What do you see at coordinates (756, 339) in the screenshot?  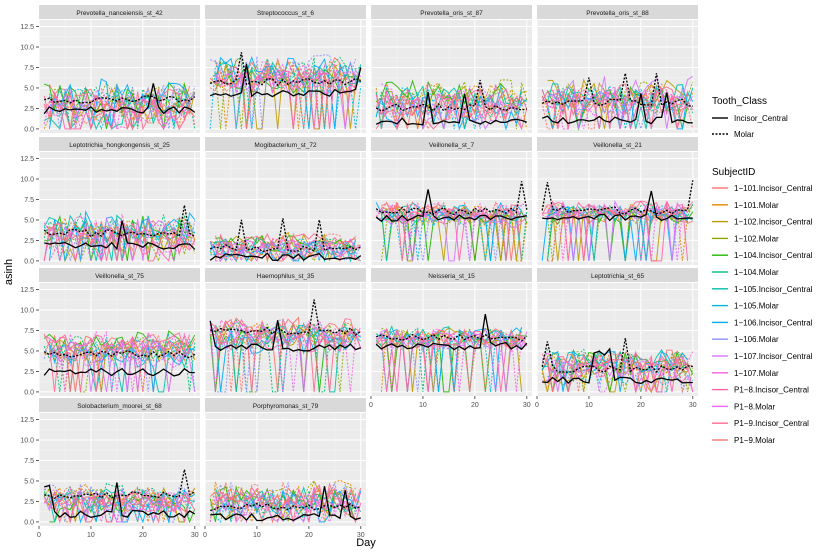 I see `legend-label: 1−106.Molar` at bounding box center [756, 339].